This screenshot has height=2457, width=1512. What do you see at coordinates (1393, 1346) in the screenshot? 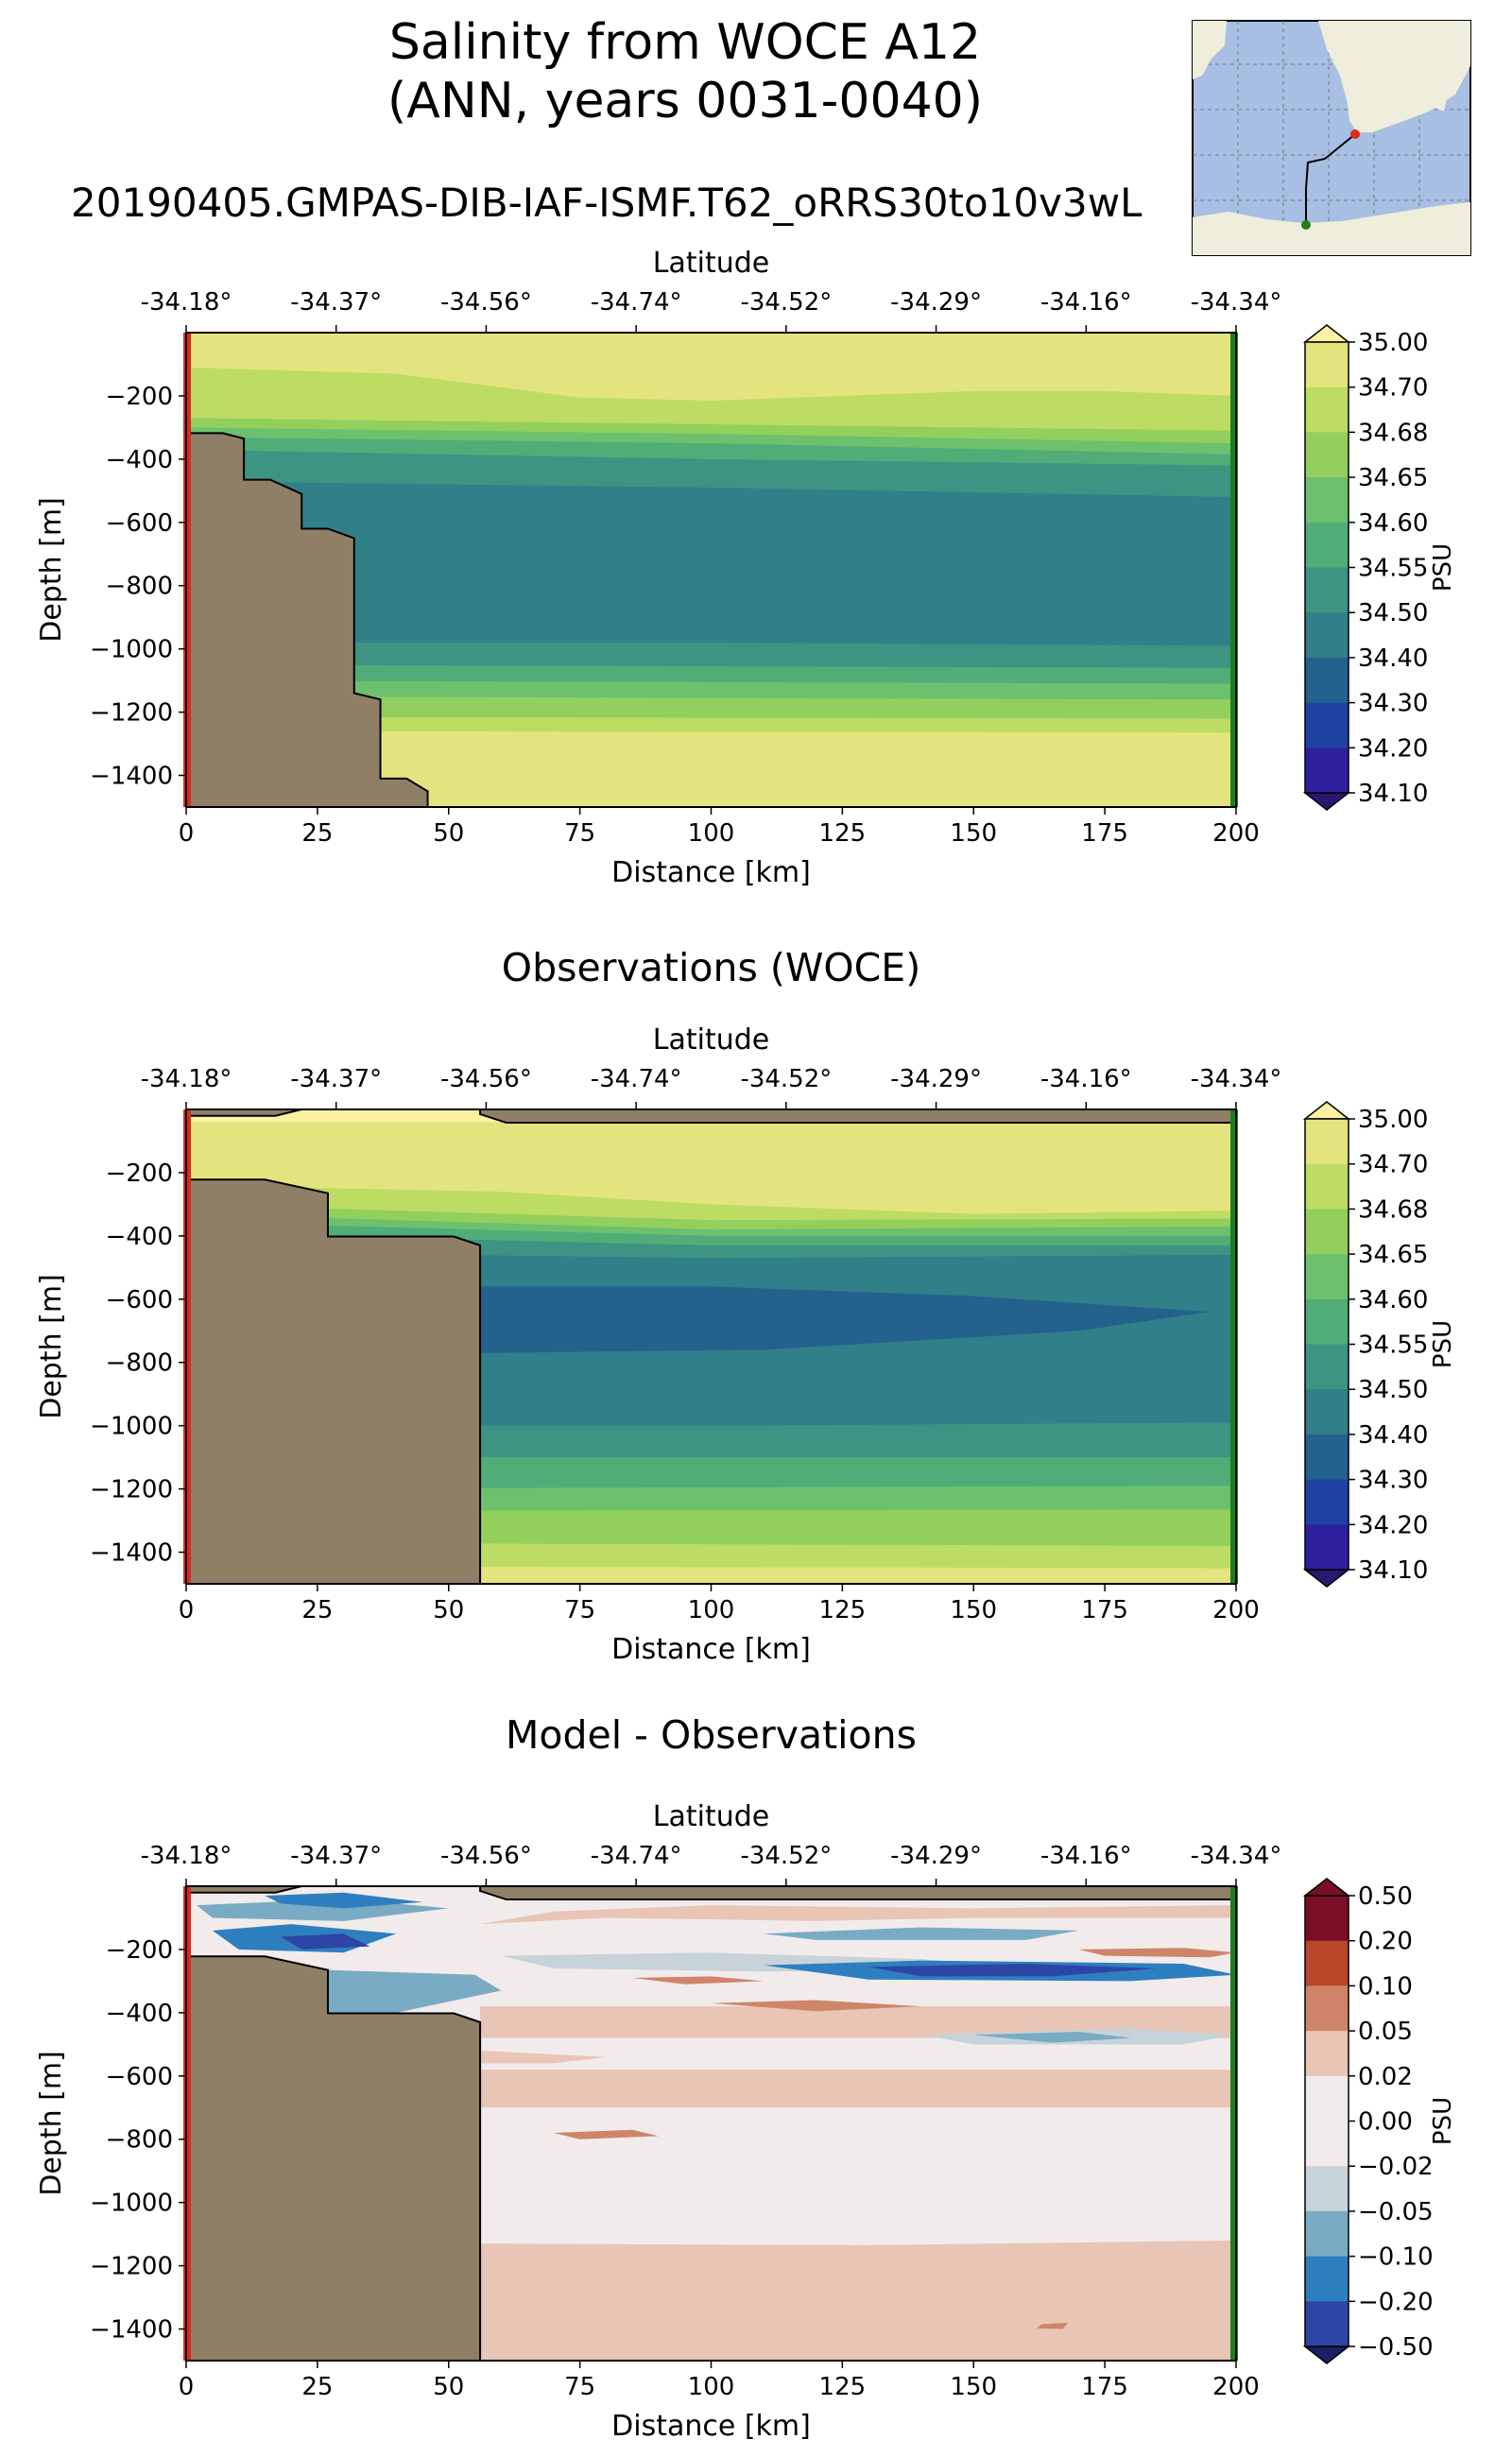
I see `colorbar-tick-label: 34.55` at bounding box center [1393, 1346].